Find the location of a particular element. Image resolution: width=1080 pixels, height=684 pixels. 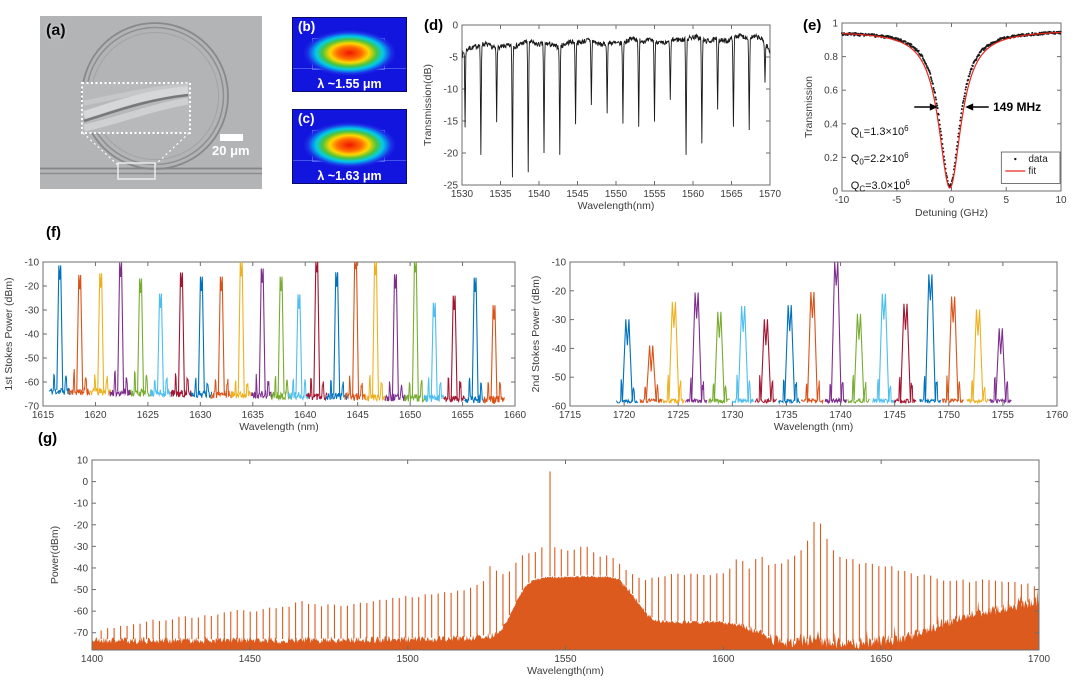

x-tick-label: 1560 is located at coordinates (693, 194).